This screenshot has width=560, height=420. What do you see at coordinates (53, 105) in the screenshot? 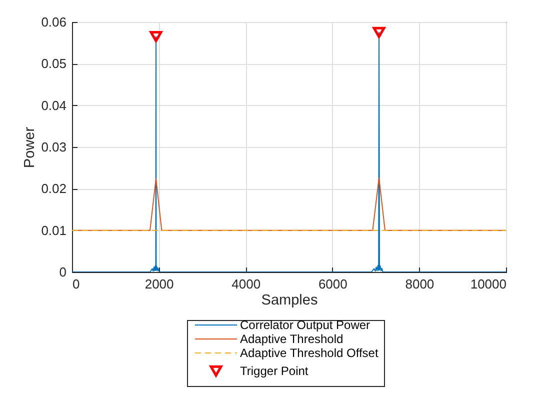
I see `y-tick-label: 0.04` at bounding box center [53, 105].